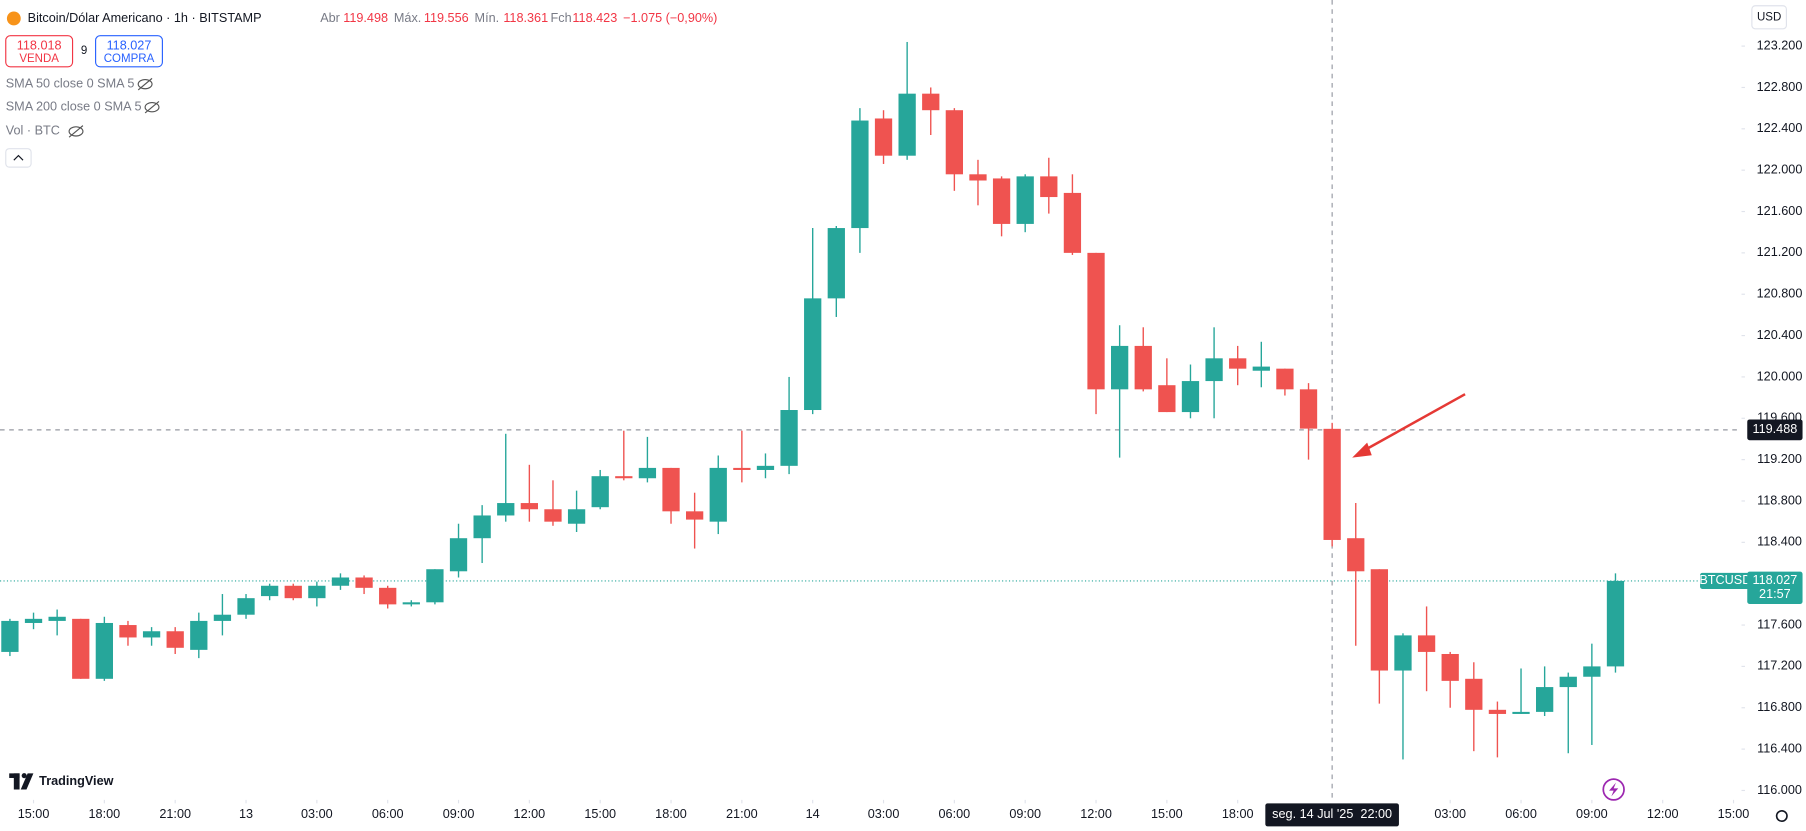 The height and width of the screenshot is (831, 1806). I want to click on alert-icon, so click(1613, 789).